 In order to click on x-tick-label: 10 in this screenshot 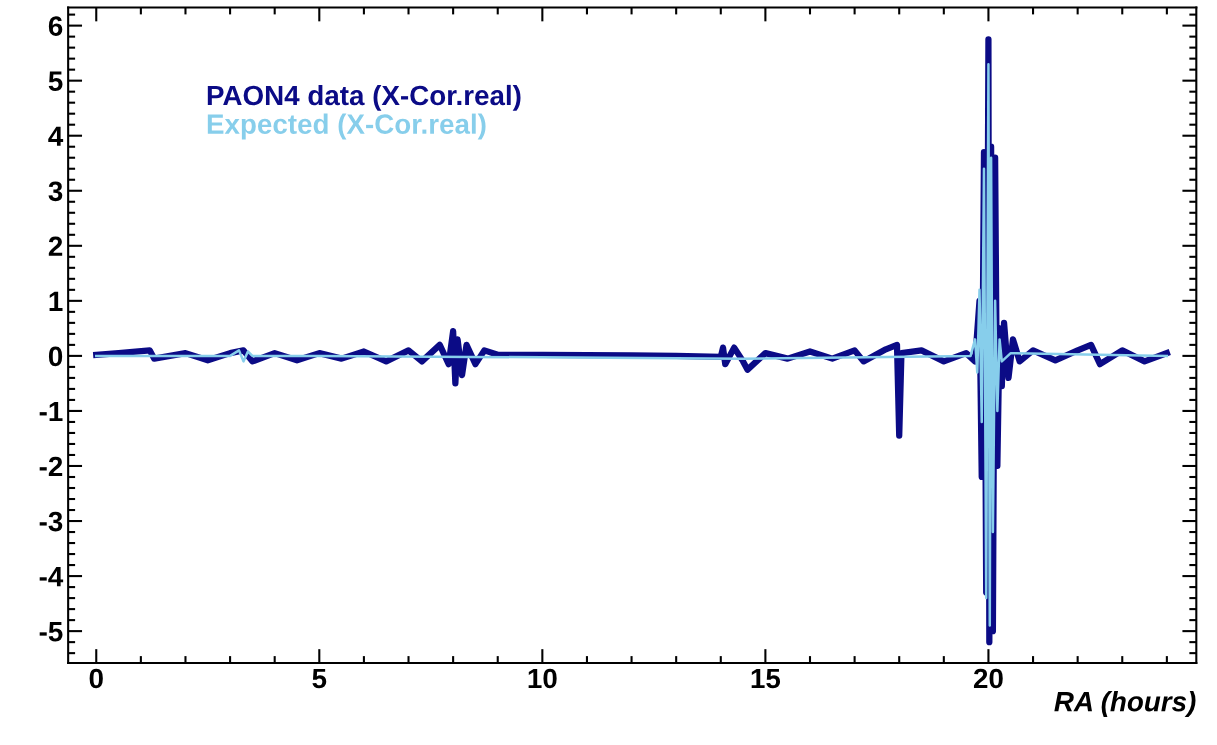, I will do `click(542, 678)`.